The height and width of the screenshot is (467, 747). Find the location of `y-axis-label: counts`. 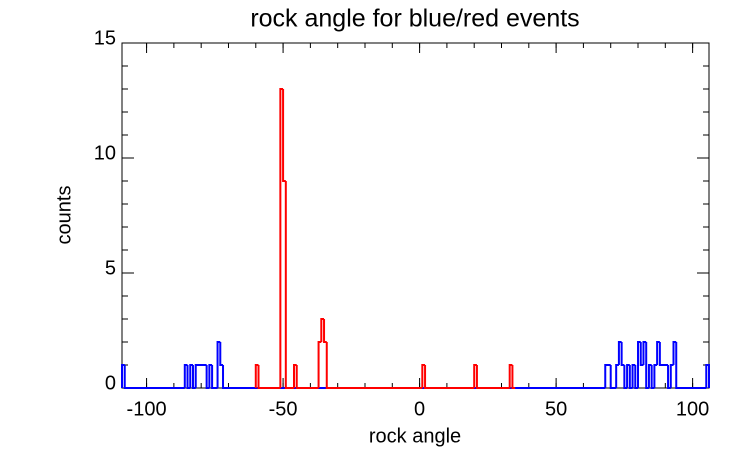

y-axis-label: counts is located at coordinates (64, 215).